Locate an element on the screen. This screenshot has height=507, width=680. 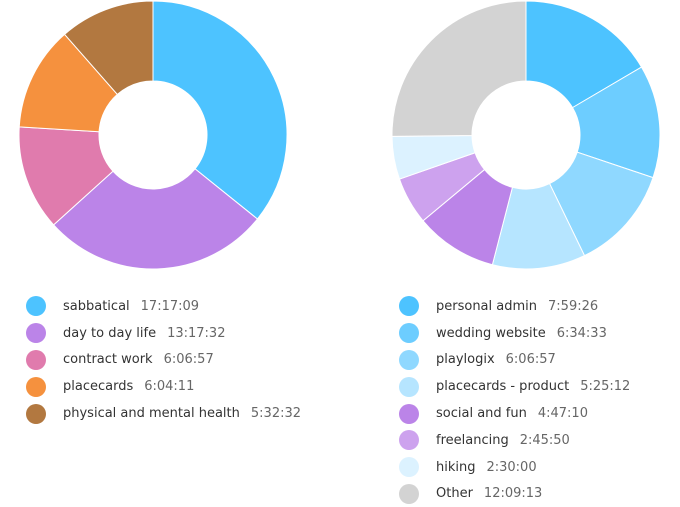
legend-label: physical and mental health is located at coordinates (151, 414).